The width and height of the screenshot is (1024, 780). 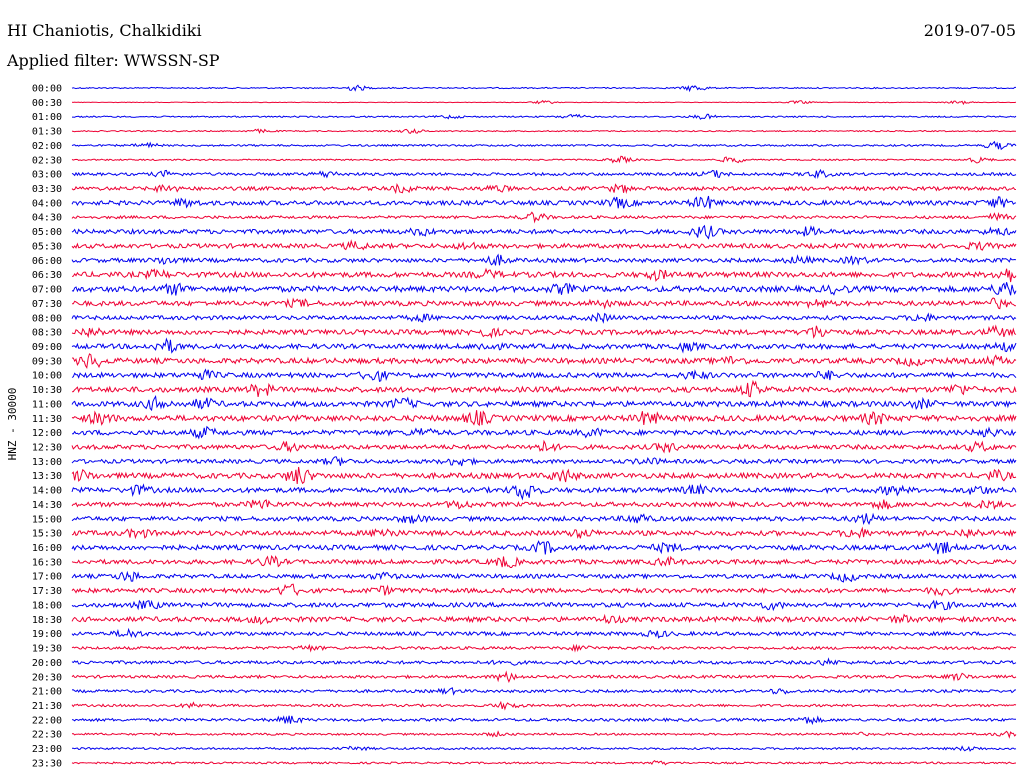 I want to click on station-title: HI Chaniotis, Chalkidiki, so click(x=104, y=30).